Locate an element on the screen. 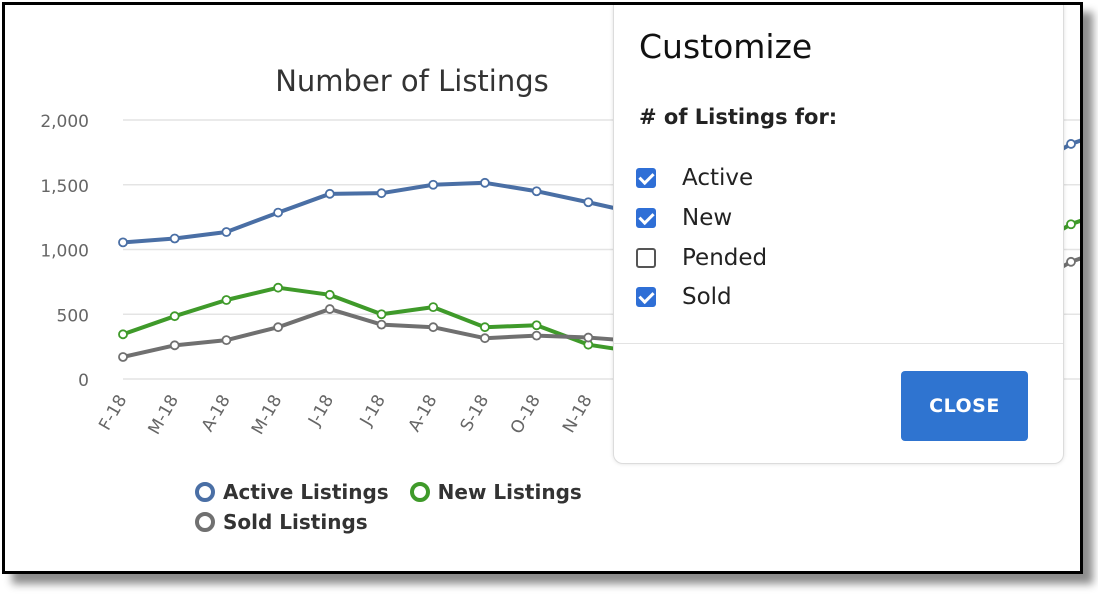 Image resolution: width=1098 pixels, height=594 pixels. panel-divider is located at coordinates (838, 343).